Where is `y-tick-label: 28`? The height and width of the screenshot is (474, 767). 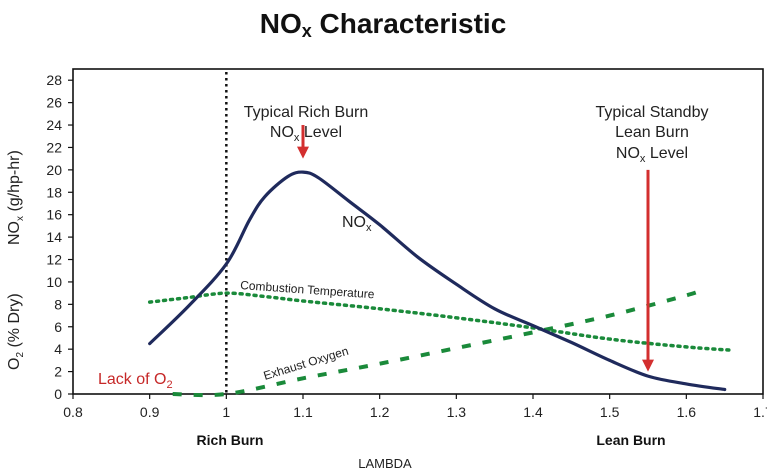
y-tick-label: 28 is located at coordinates (54, 80).